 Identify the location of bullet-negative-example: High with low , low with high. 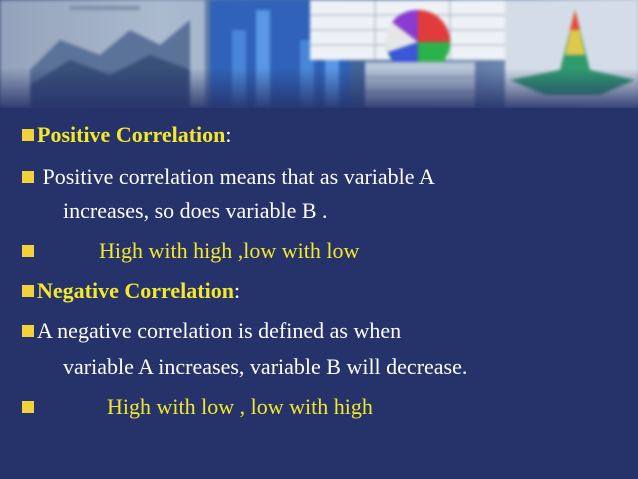
(197, 407).